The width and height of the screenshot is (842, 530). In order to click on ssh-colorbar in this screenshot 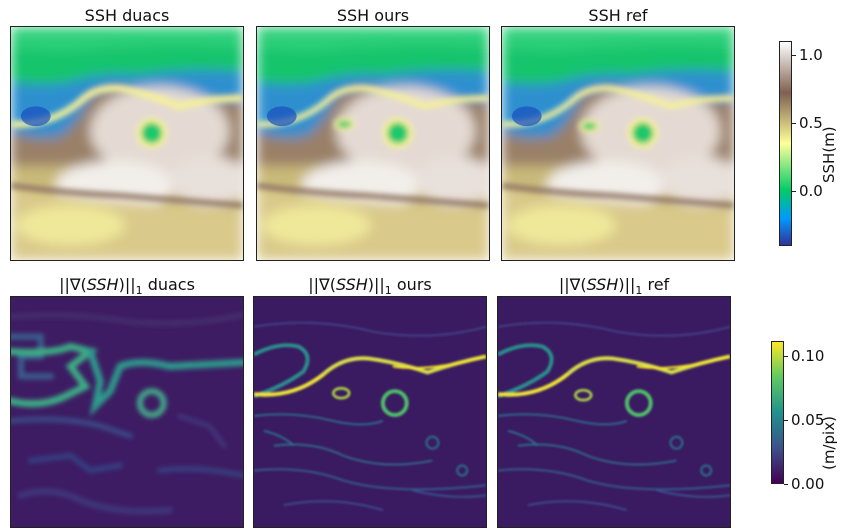, I will do `click(785, 143)`.